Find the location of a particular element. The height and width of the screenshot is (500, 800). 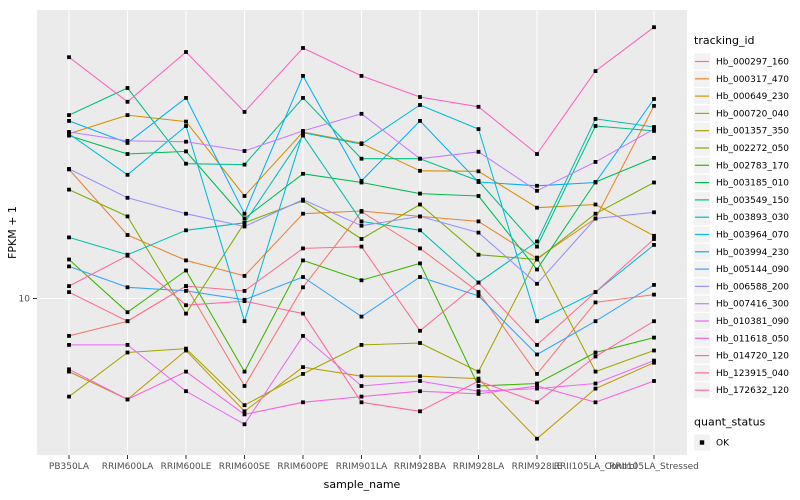

legend-item-label: Hb_001357_350 is located at coordinates (752, 132).